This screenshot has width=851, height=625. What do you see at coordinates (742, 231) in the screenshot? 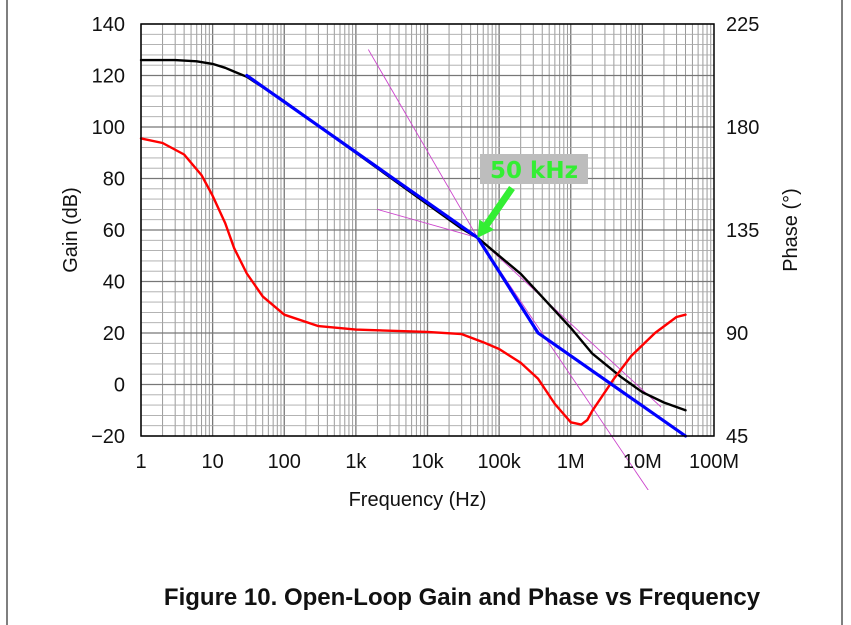
I see `y2-tick-label: 135` at bounding box center [742, 231].